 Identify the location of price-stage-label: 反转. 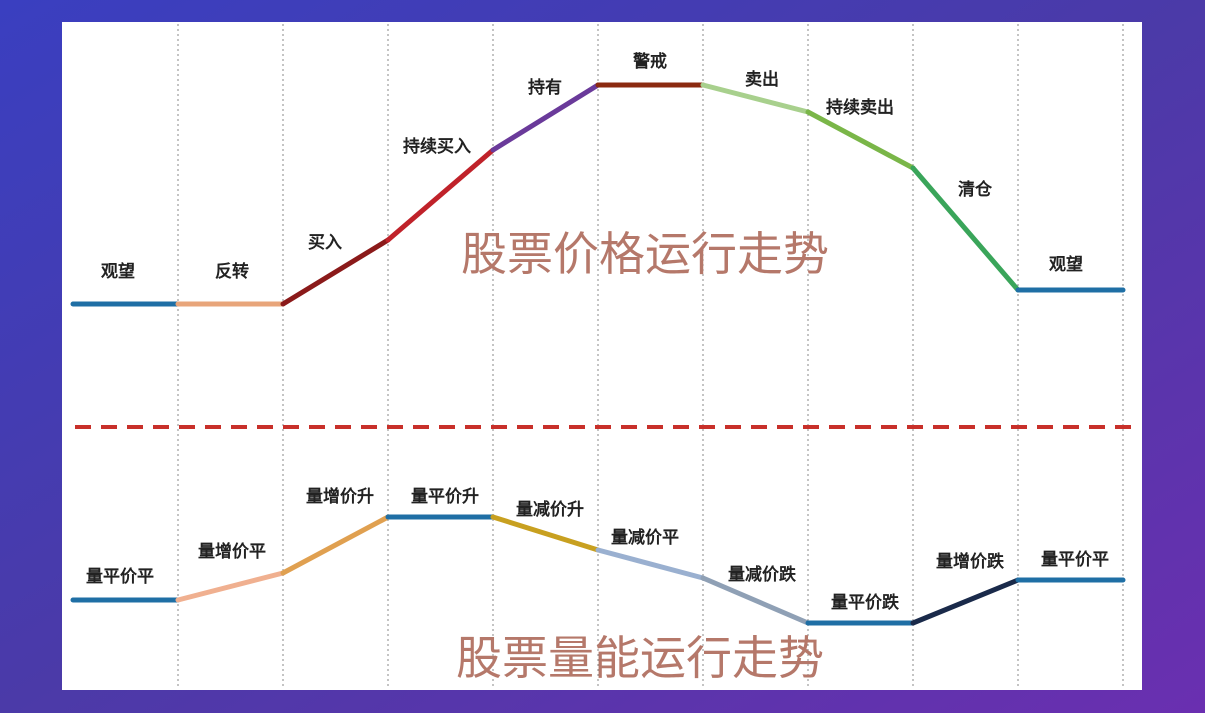
(232, 271).